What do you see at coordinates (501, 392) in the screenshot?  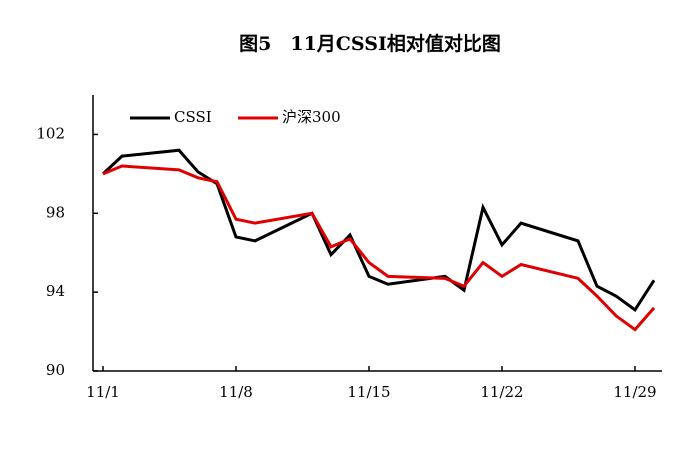 I see `x-tick-label: 11/22` at bounding box center [501, 392].